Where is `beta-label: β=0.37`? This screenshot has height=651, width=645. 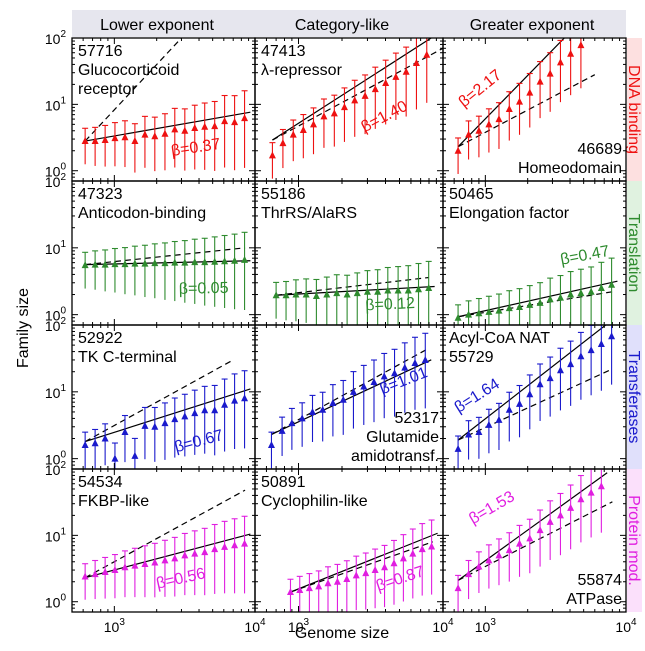
beta-label: β=0.37 is located at coordinates (196, 148).